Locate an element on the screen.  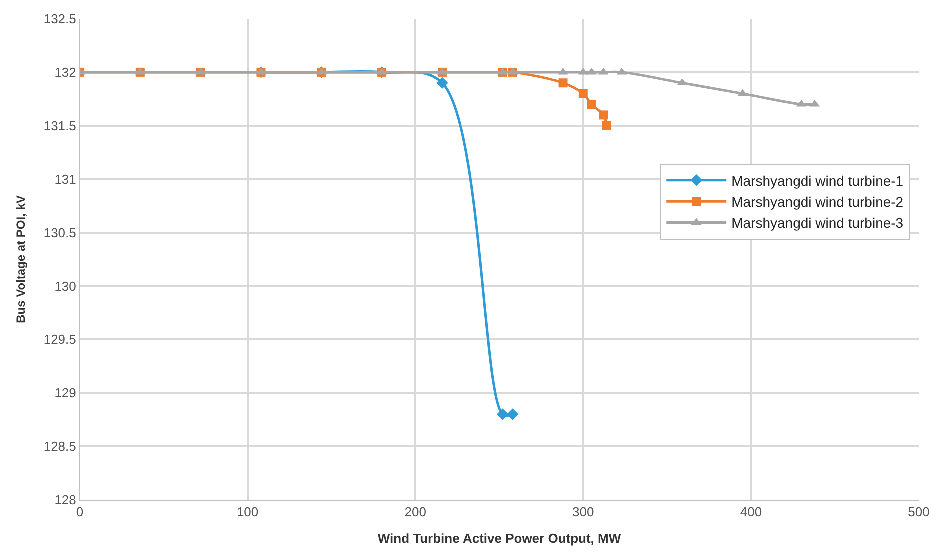
y-tick-label: 132.5 is located at coordinates (60, 19).